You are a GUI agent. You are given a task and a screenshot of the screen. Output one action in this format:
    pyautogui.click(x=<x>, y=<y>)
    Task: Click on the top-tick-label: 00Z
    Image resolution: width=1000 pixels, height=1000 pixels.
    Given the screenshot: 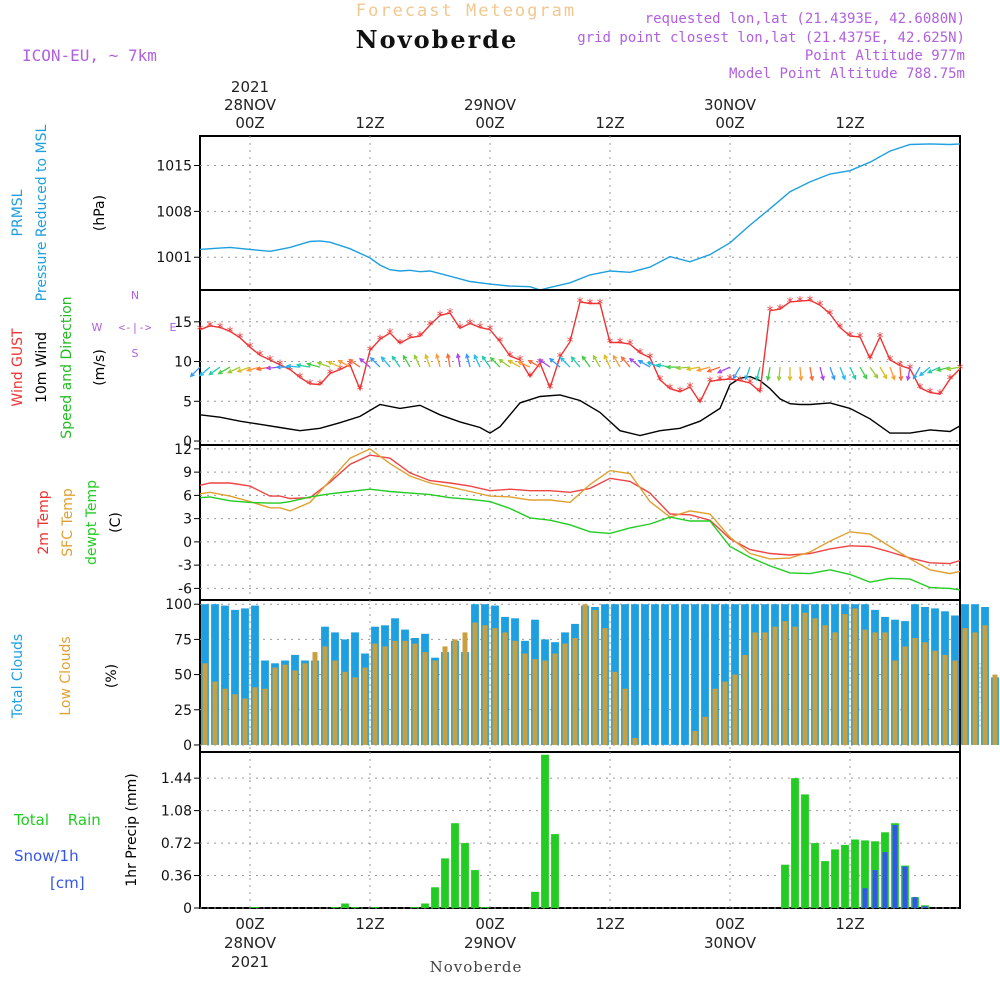 What is the action you would take?
    pyautogui.click(x=489, y=123)
    